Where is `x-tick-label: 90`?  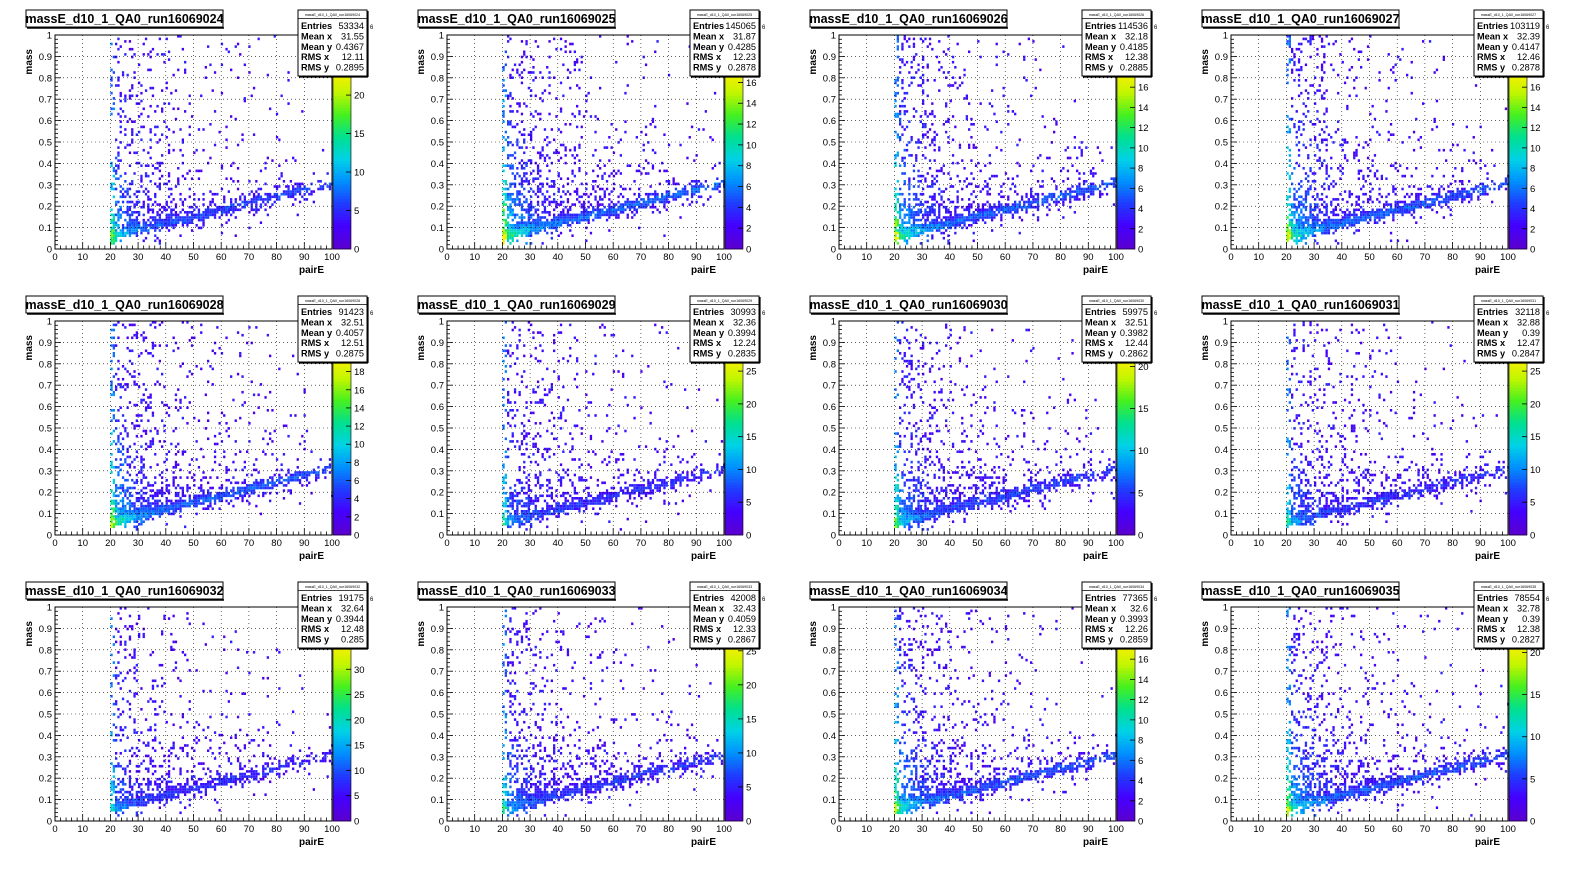 x-tick-label: 90 is located at coordinates (1088, 257).